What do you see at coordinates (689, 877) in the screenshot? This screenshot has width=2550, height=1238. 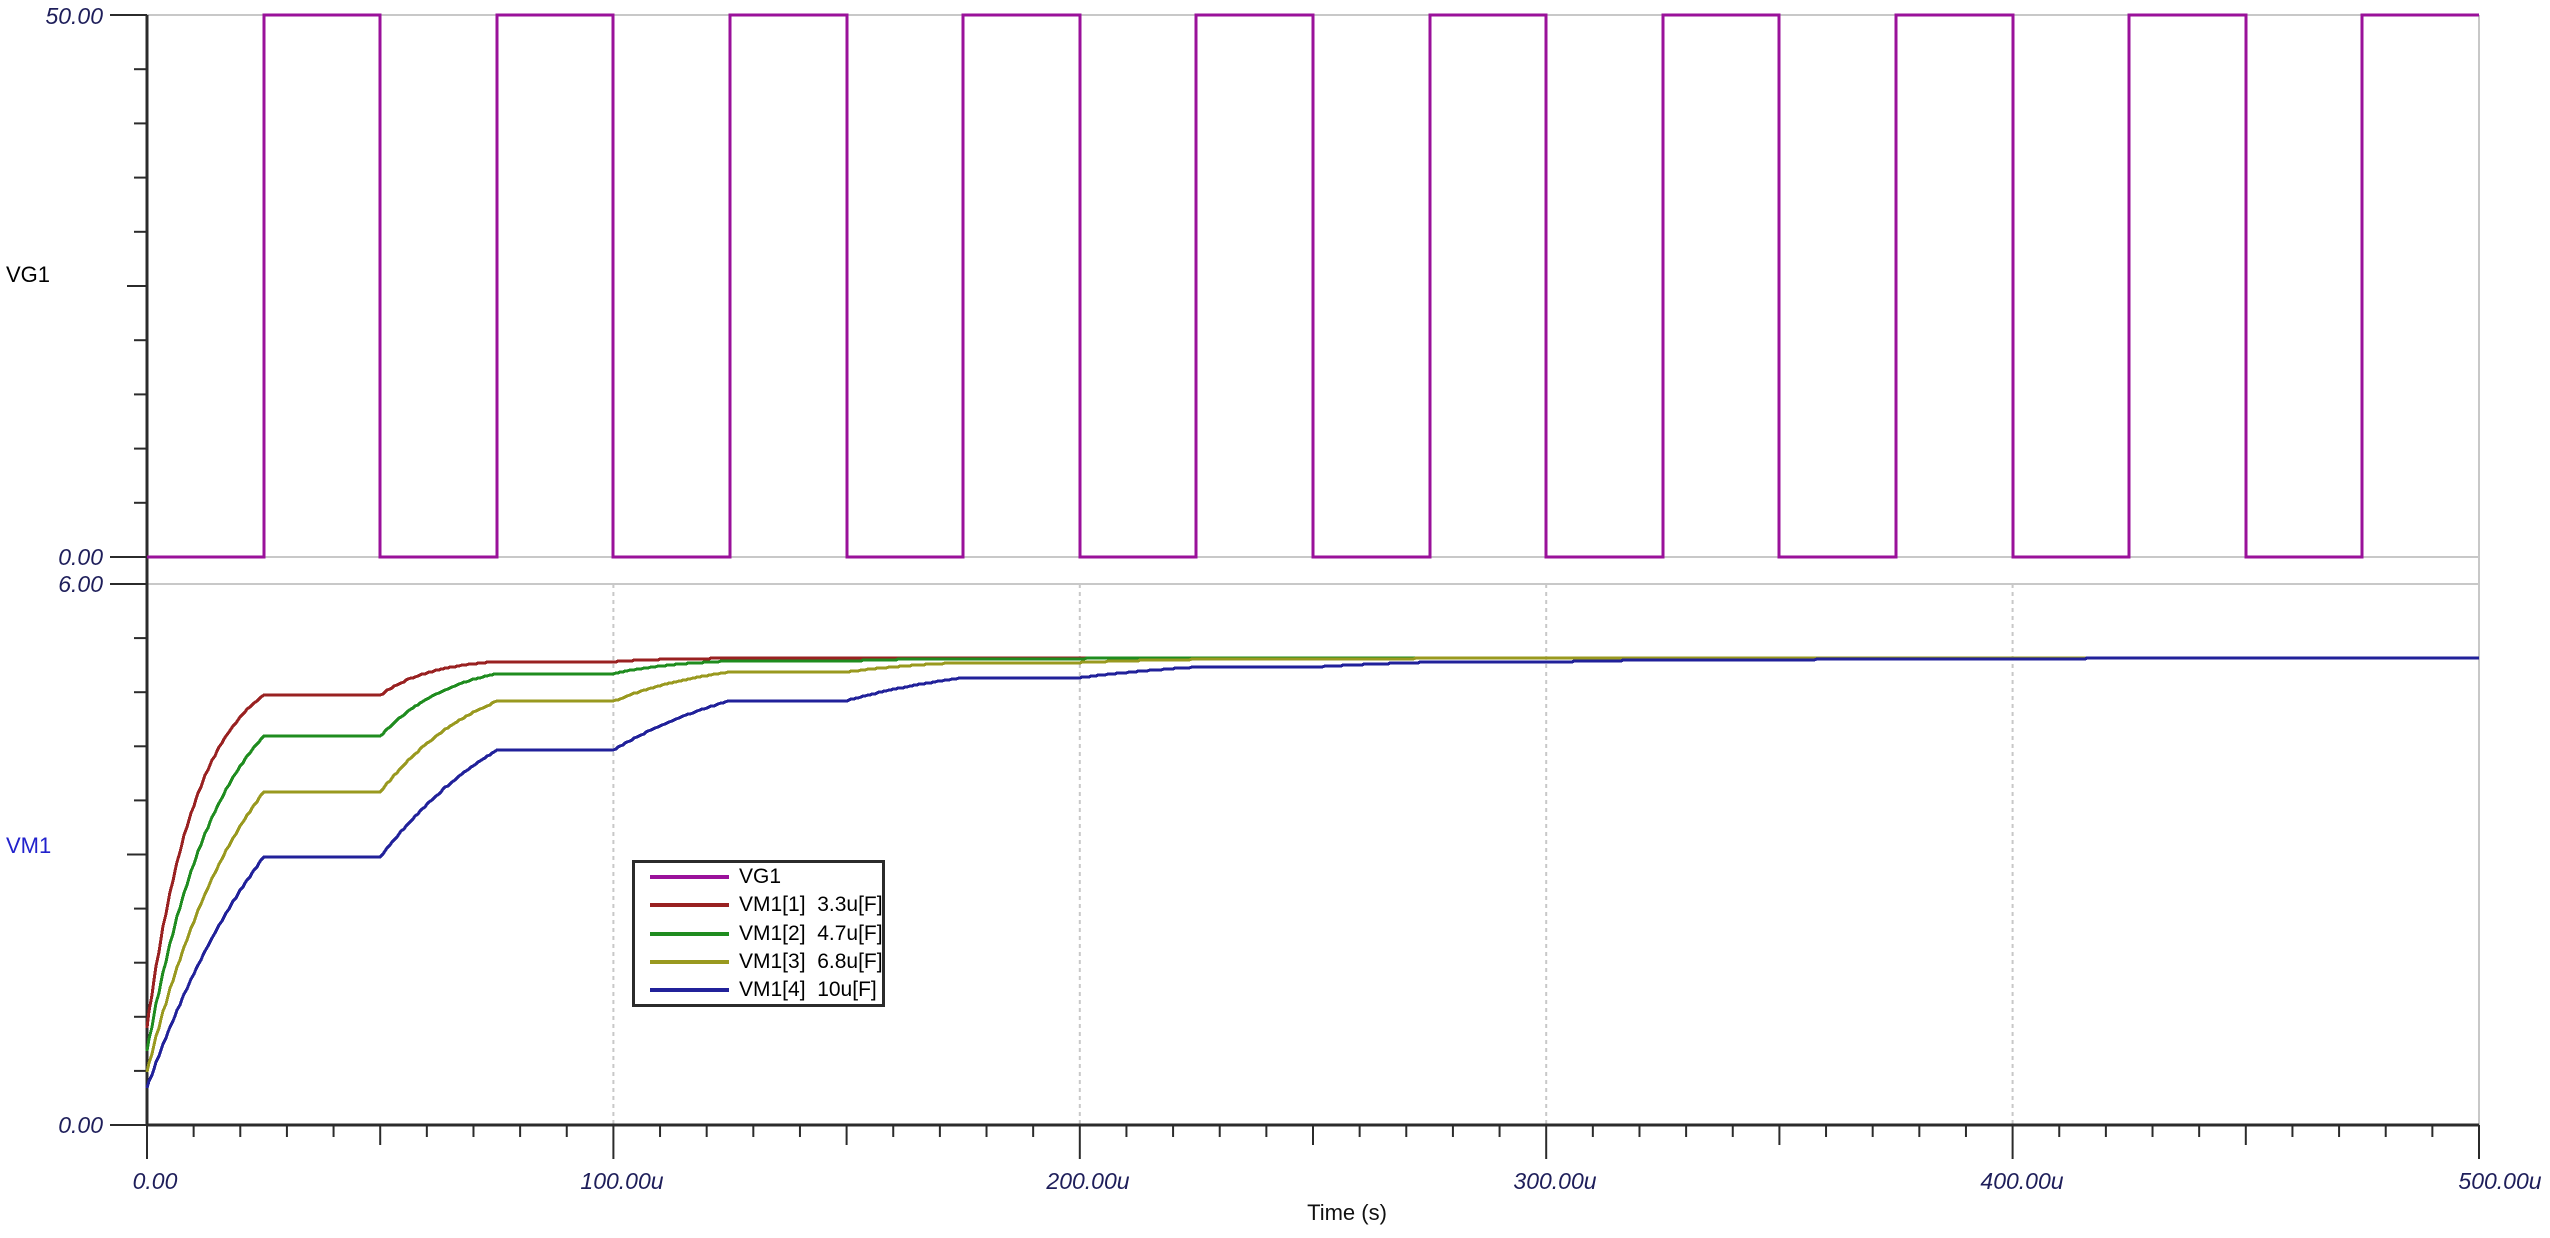 I see `legend-line-sample-vg1` at bounding box center [689, 877].